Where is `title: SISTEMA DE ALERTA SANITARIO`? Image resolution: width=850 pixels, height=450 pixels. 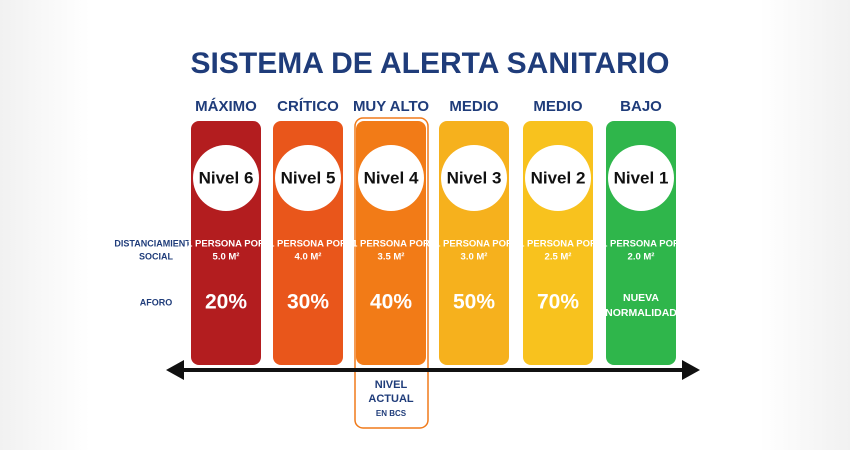
title: SISTEMA DE ALERTA SANITARIO is located at coordinates (430, 63).